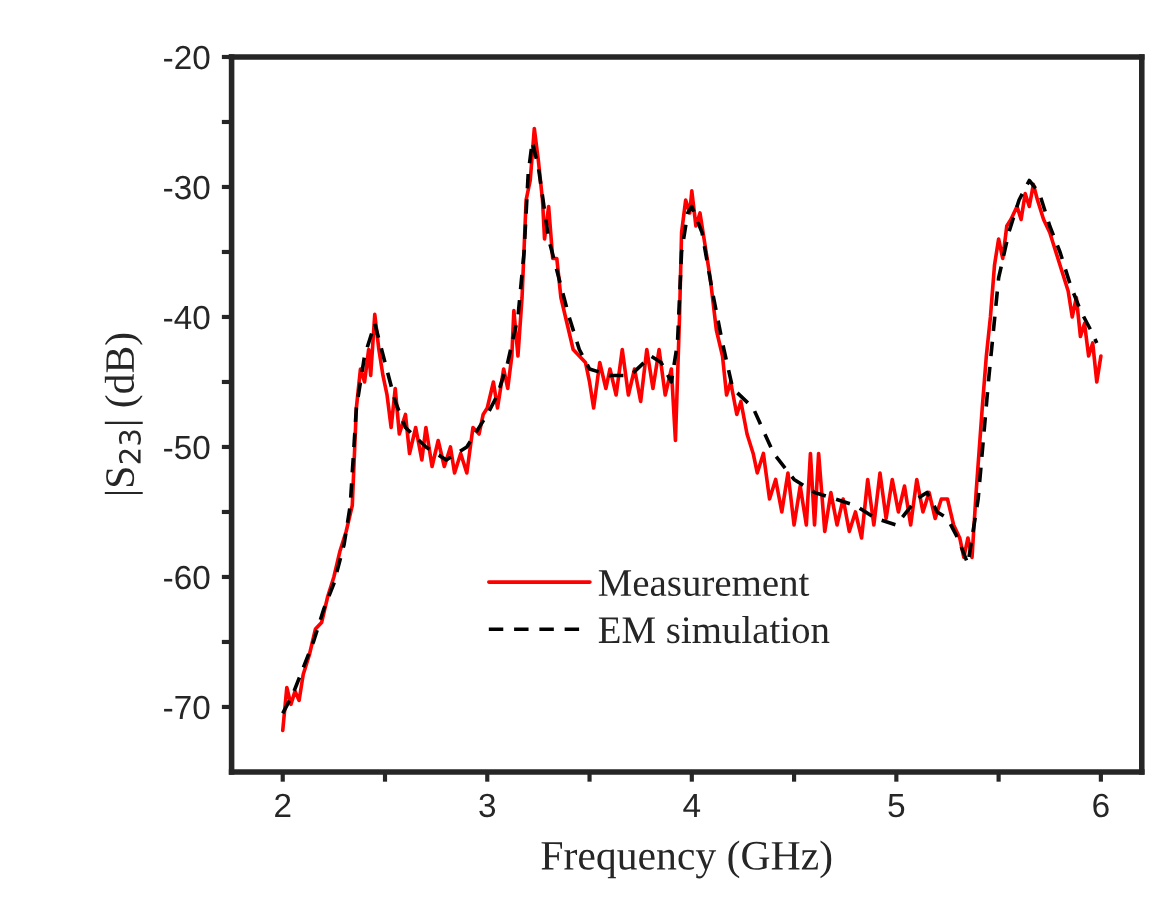 The image size is (1158, 919). I want to click on y-tick-label: -40, so click(187, 317).